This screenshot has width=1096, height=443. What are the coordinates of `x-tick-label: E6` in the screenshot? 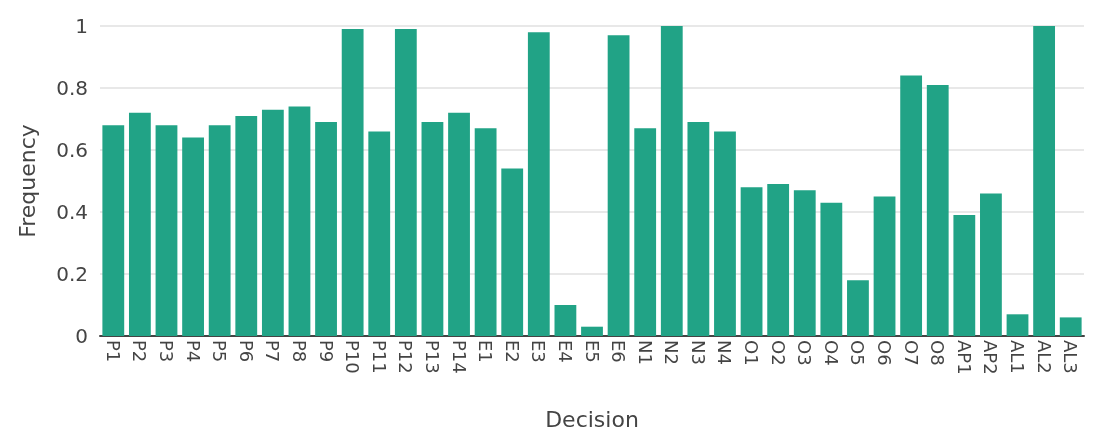 It's located at (619, 351).